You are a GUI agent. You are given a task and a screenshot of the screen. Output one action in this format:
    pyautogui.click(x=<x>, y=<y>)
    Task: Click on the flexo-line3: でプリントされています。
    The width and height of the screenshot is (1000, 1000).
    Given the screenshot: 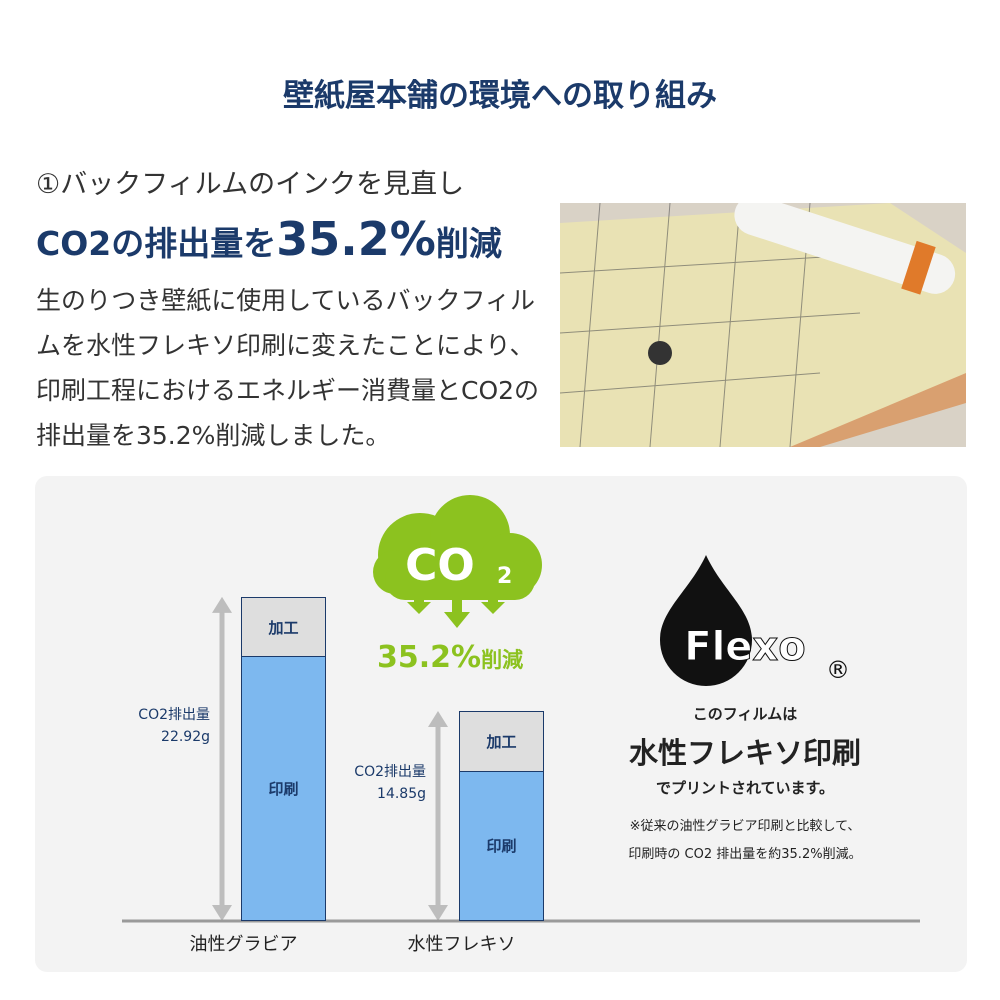 What is the action you would take?
    pyautogui.click(x=745, y=788)
    